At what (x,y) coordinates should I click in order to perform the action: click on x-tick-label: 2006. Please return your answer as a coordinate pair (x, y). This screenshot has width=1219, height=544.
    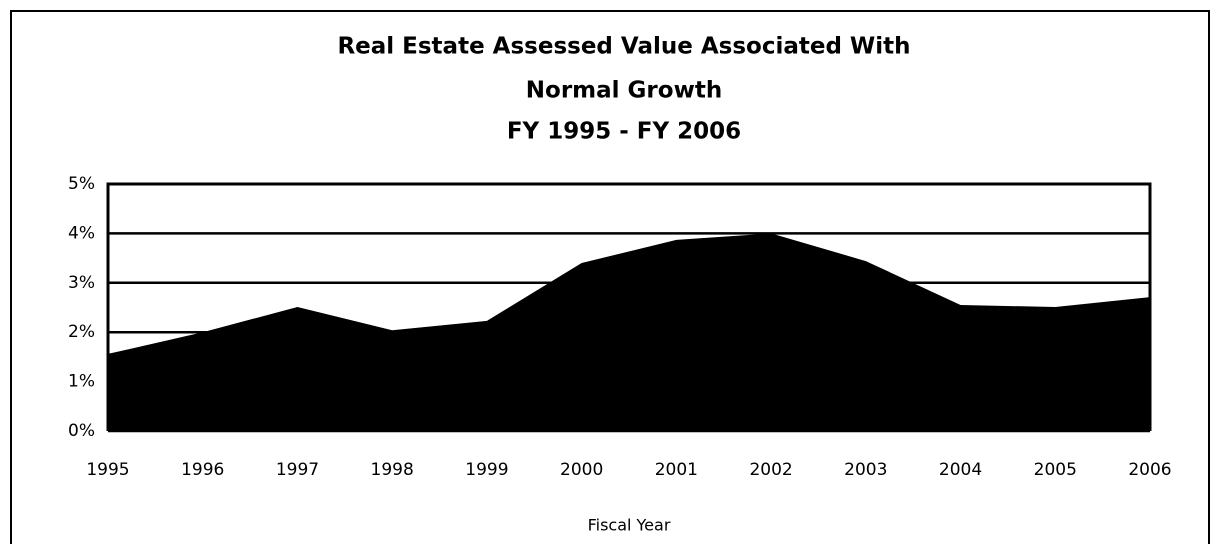
    Looking at the image, I should click on (1149, 470).